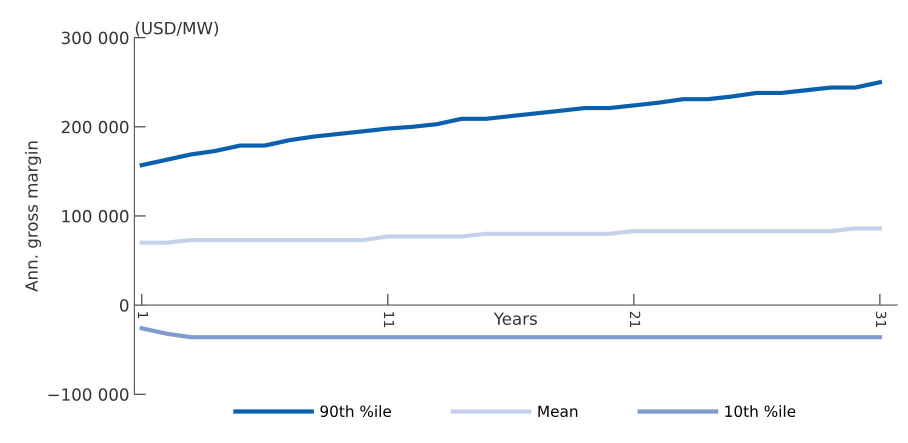 The width and height of the screenshot is (908, 443). What do you see at coordinates (177, 29) in the screenshot?
I see `text: (USD/MW)` at bounding box center [177, 29].